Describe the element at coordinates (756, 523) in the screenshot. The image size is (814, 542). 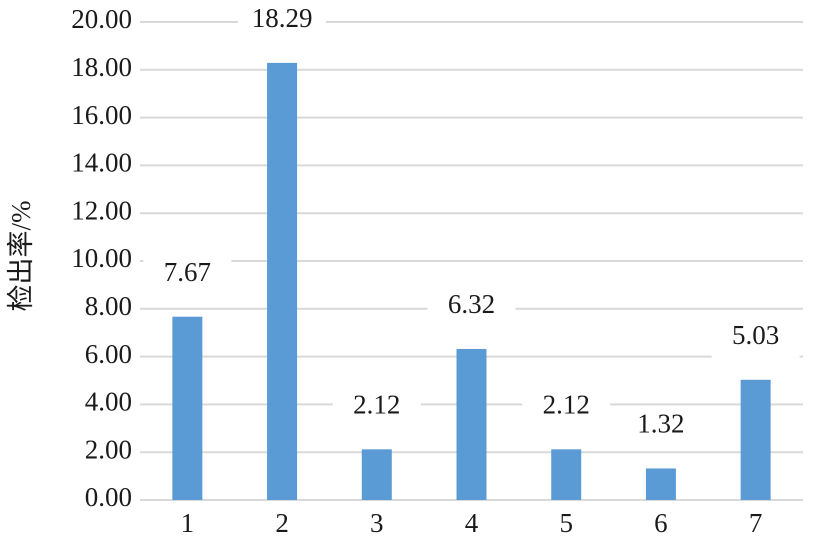
I see `x-tick-label: 7` at that location.